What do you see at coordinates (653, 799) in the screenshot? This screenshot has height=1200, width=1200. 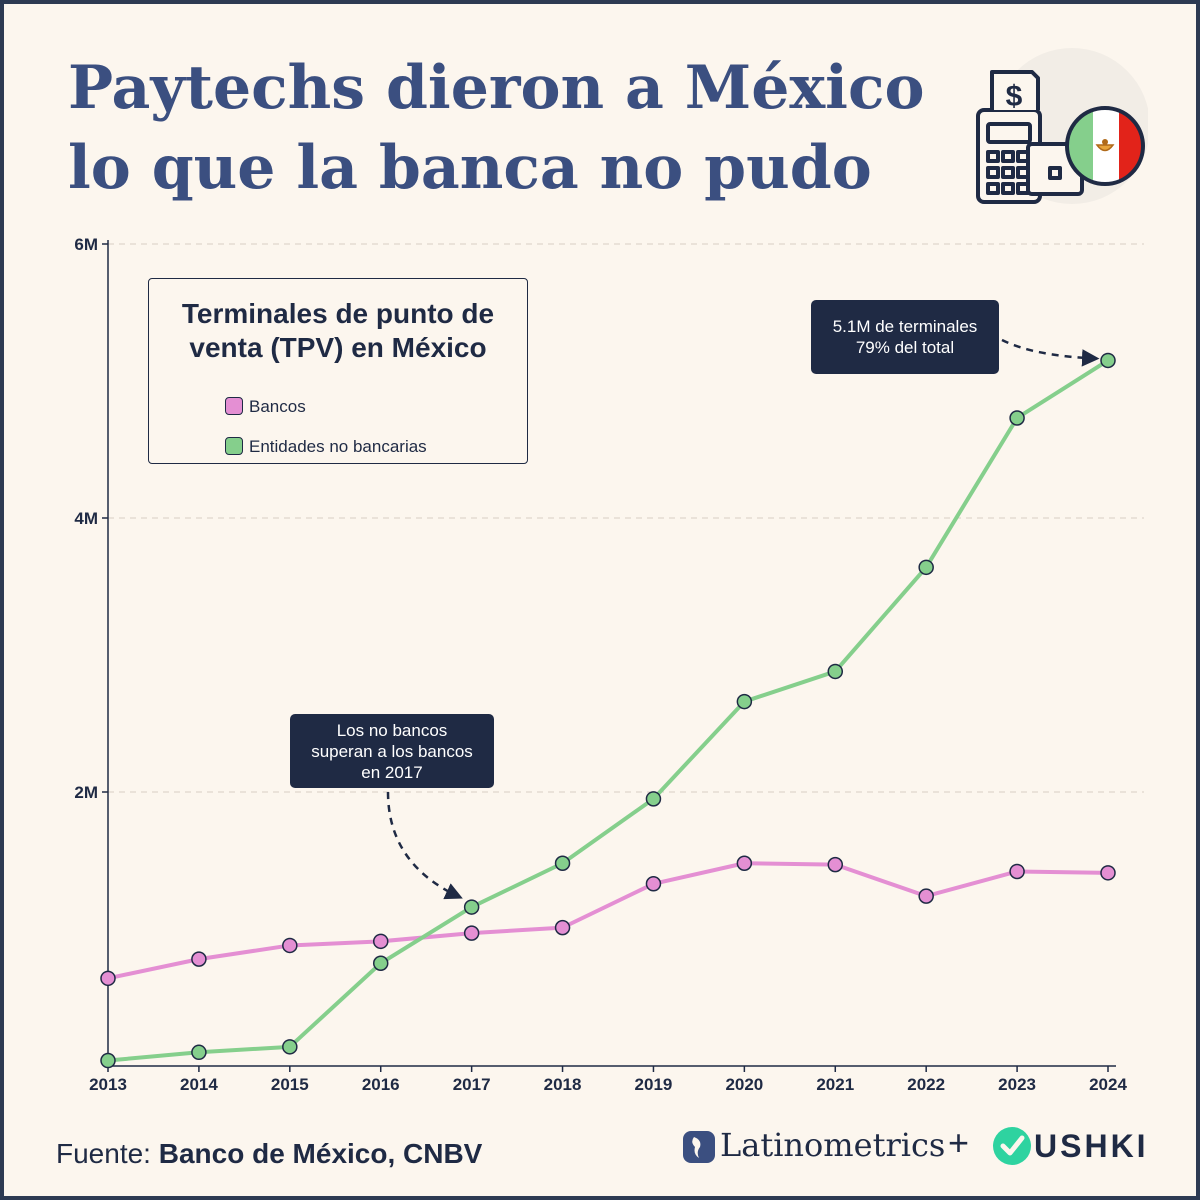 I see `point-no-bancarias-2019` at bounding box center [653, 799].